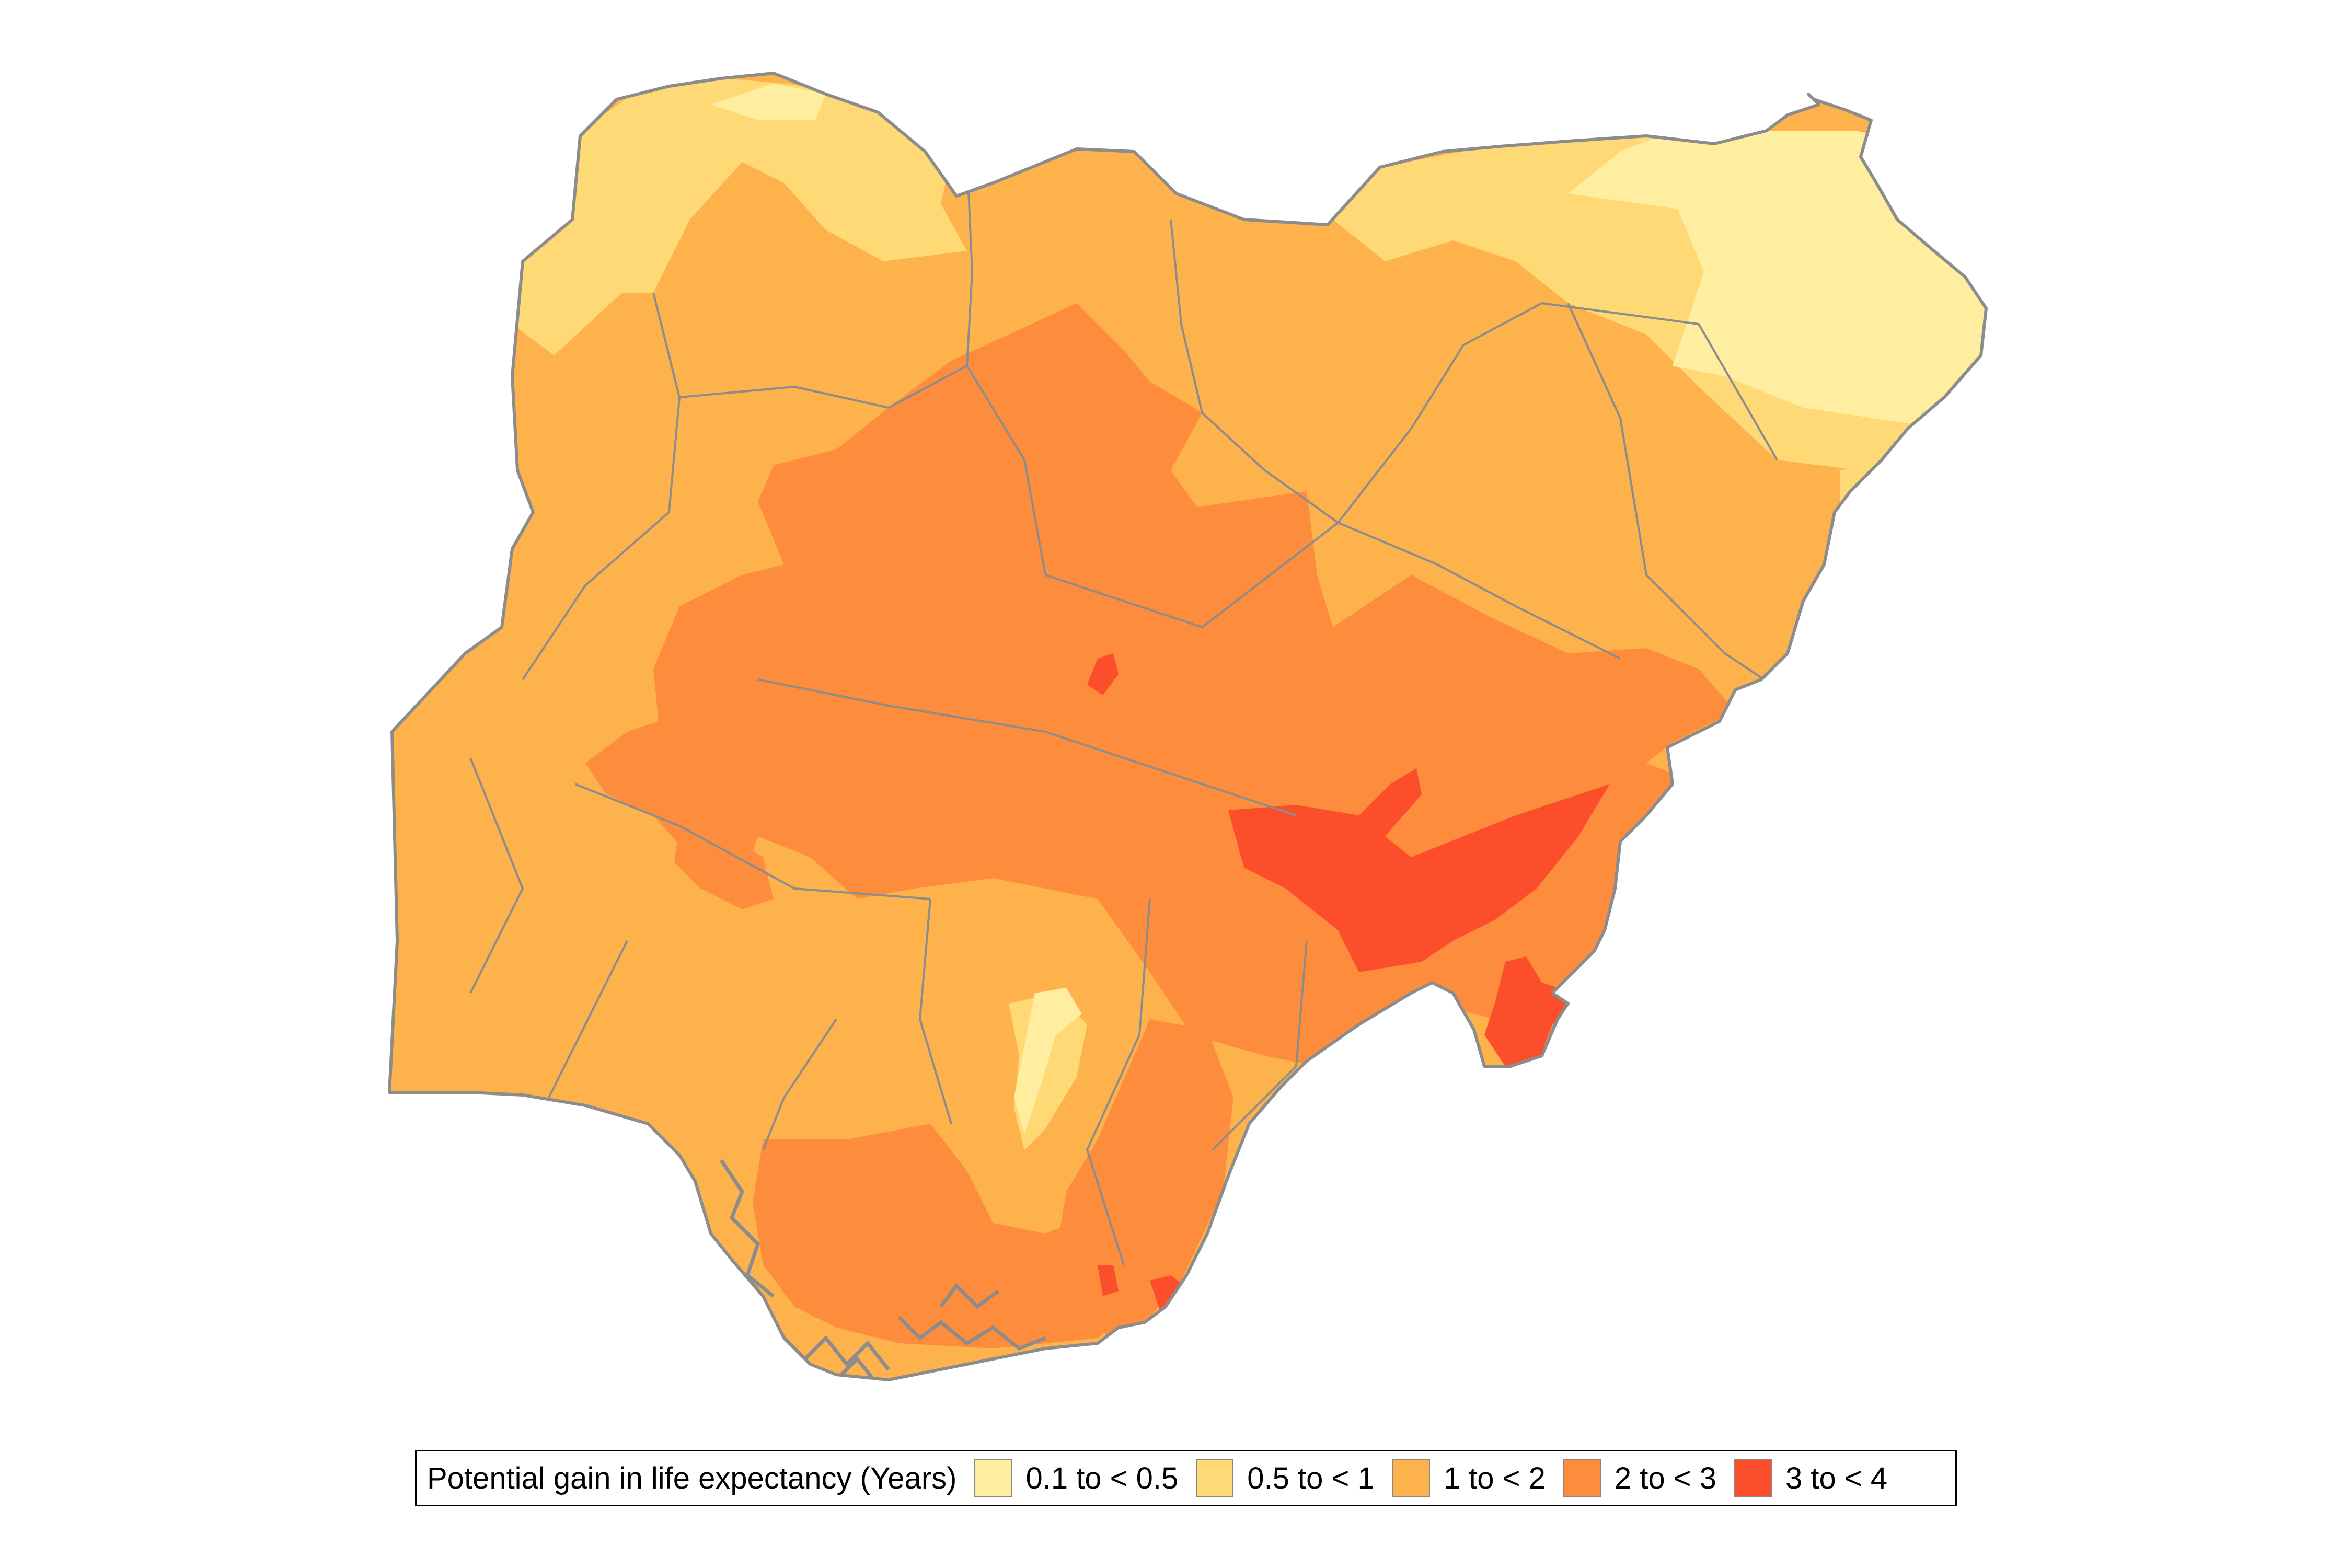 The height and width of the screenshot is (1568, 2352). What do you see at coordinates (1103, 674) in the screenshot?
I see `region-band-3-4-central-spot` at bounding box center [1103, 674].